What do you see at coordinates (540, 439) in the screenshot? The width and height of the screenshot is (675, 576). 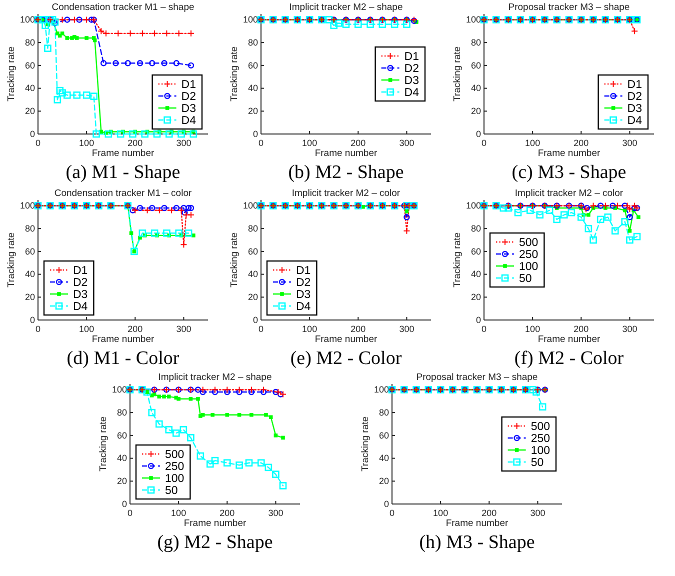 I see `legend-label: 250` at bounding box center [540, 439].